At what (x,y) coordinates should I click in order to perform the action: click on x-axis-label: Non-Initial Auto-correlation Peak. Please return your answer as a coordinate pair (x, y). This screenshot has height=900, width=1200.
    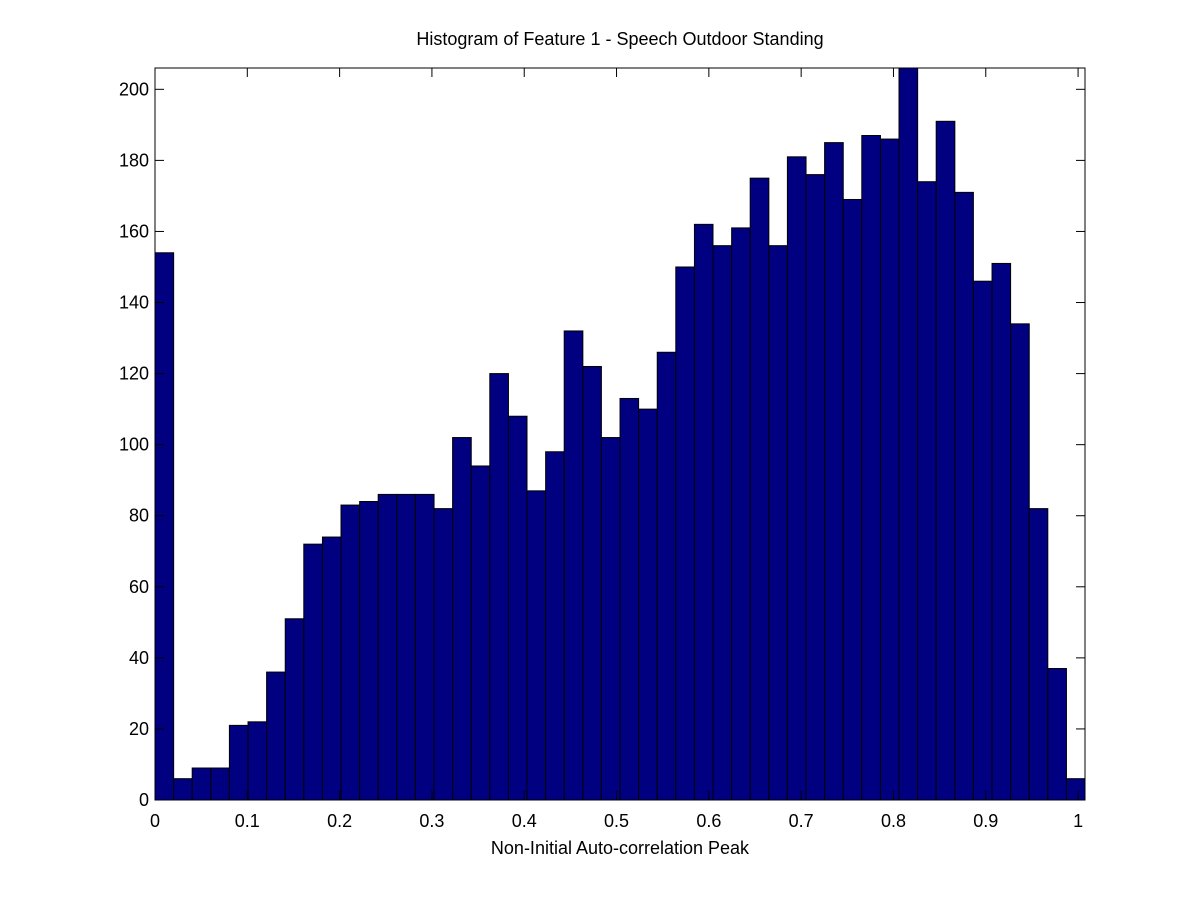
    Looking at the image, I should click on (620, 848).